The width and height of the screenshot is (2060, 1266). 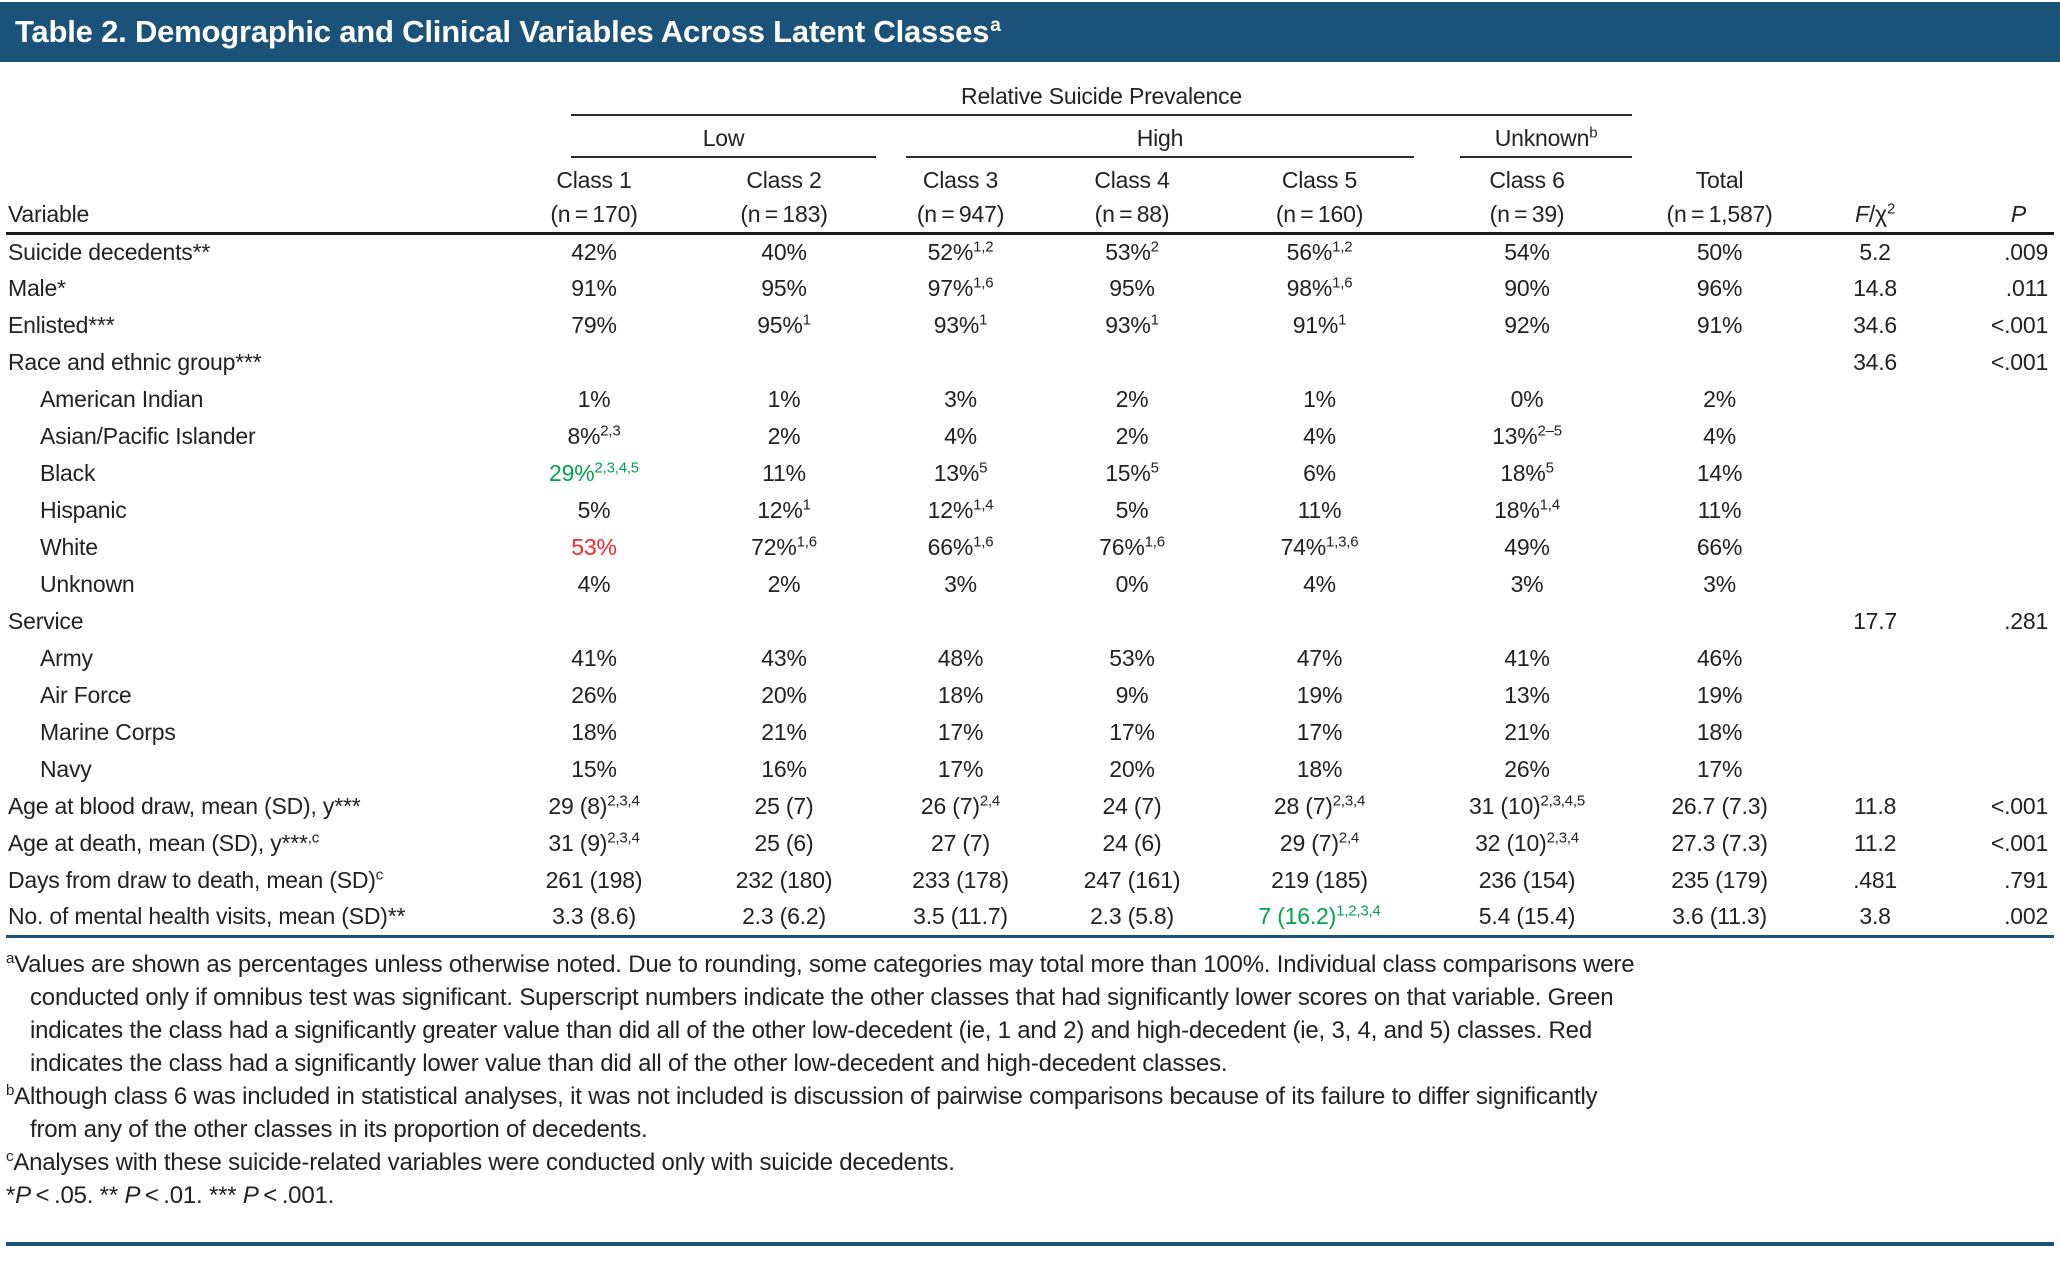 What do you see at coordinates (313, 838) in the screenshot?
I see `row-label-footnote-marker: ,c` at bounding box center [313, 838].